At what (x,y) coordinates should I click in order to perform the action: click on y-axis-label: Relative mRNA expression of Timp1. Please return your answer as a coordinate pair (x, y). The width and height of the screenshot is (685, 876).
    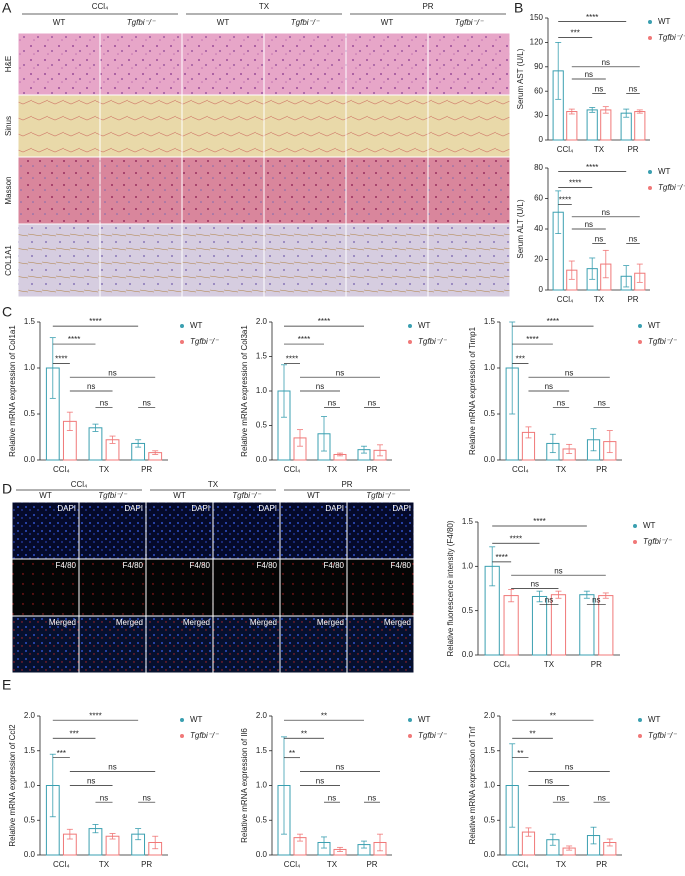
    Looking at the image, I should click on (472, 390).